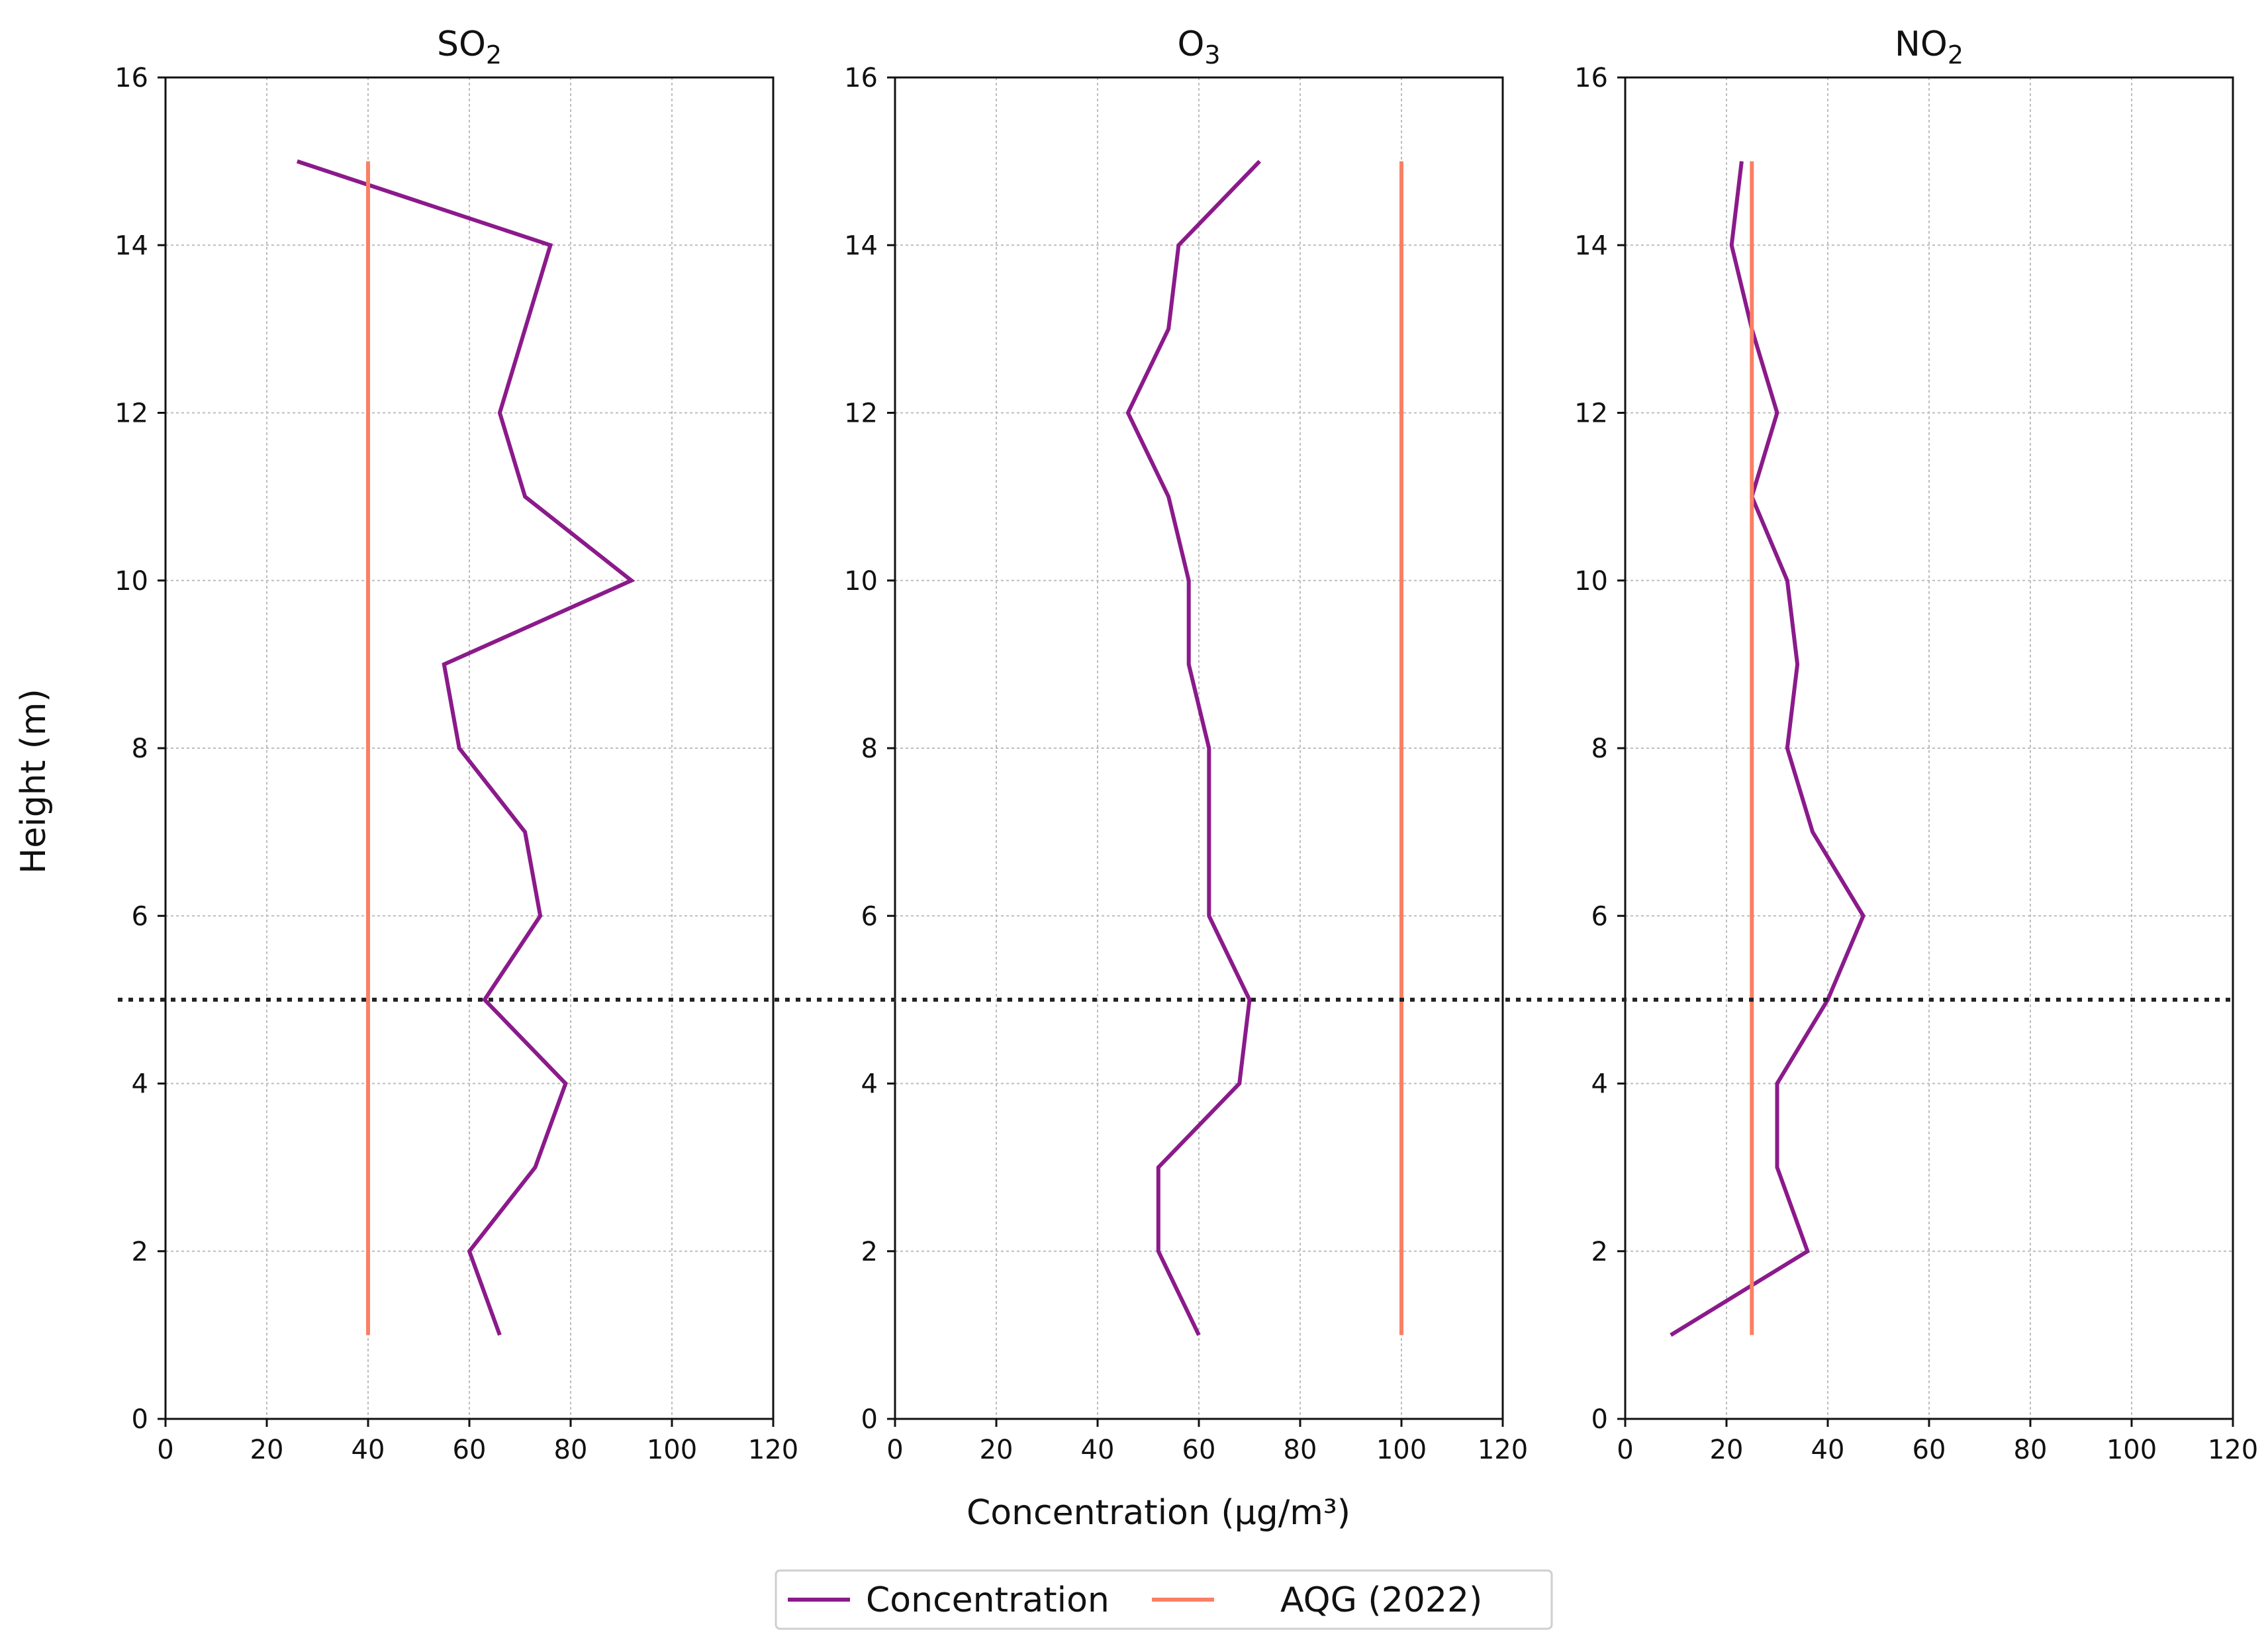 The width and height of the screenshot is (2268, 1644). I want to click on panel-title: SO2, so click(469, 47).